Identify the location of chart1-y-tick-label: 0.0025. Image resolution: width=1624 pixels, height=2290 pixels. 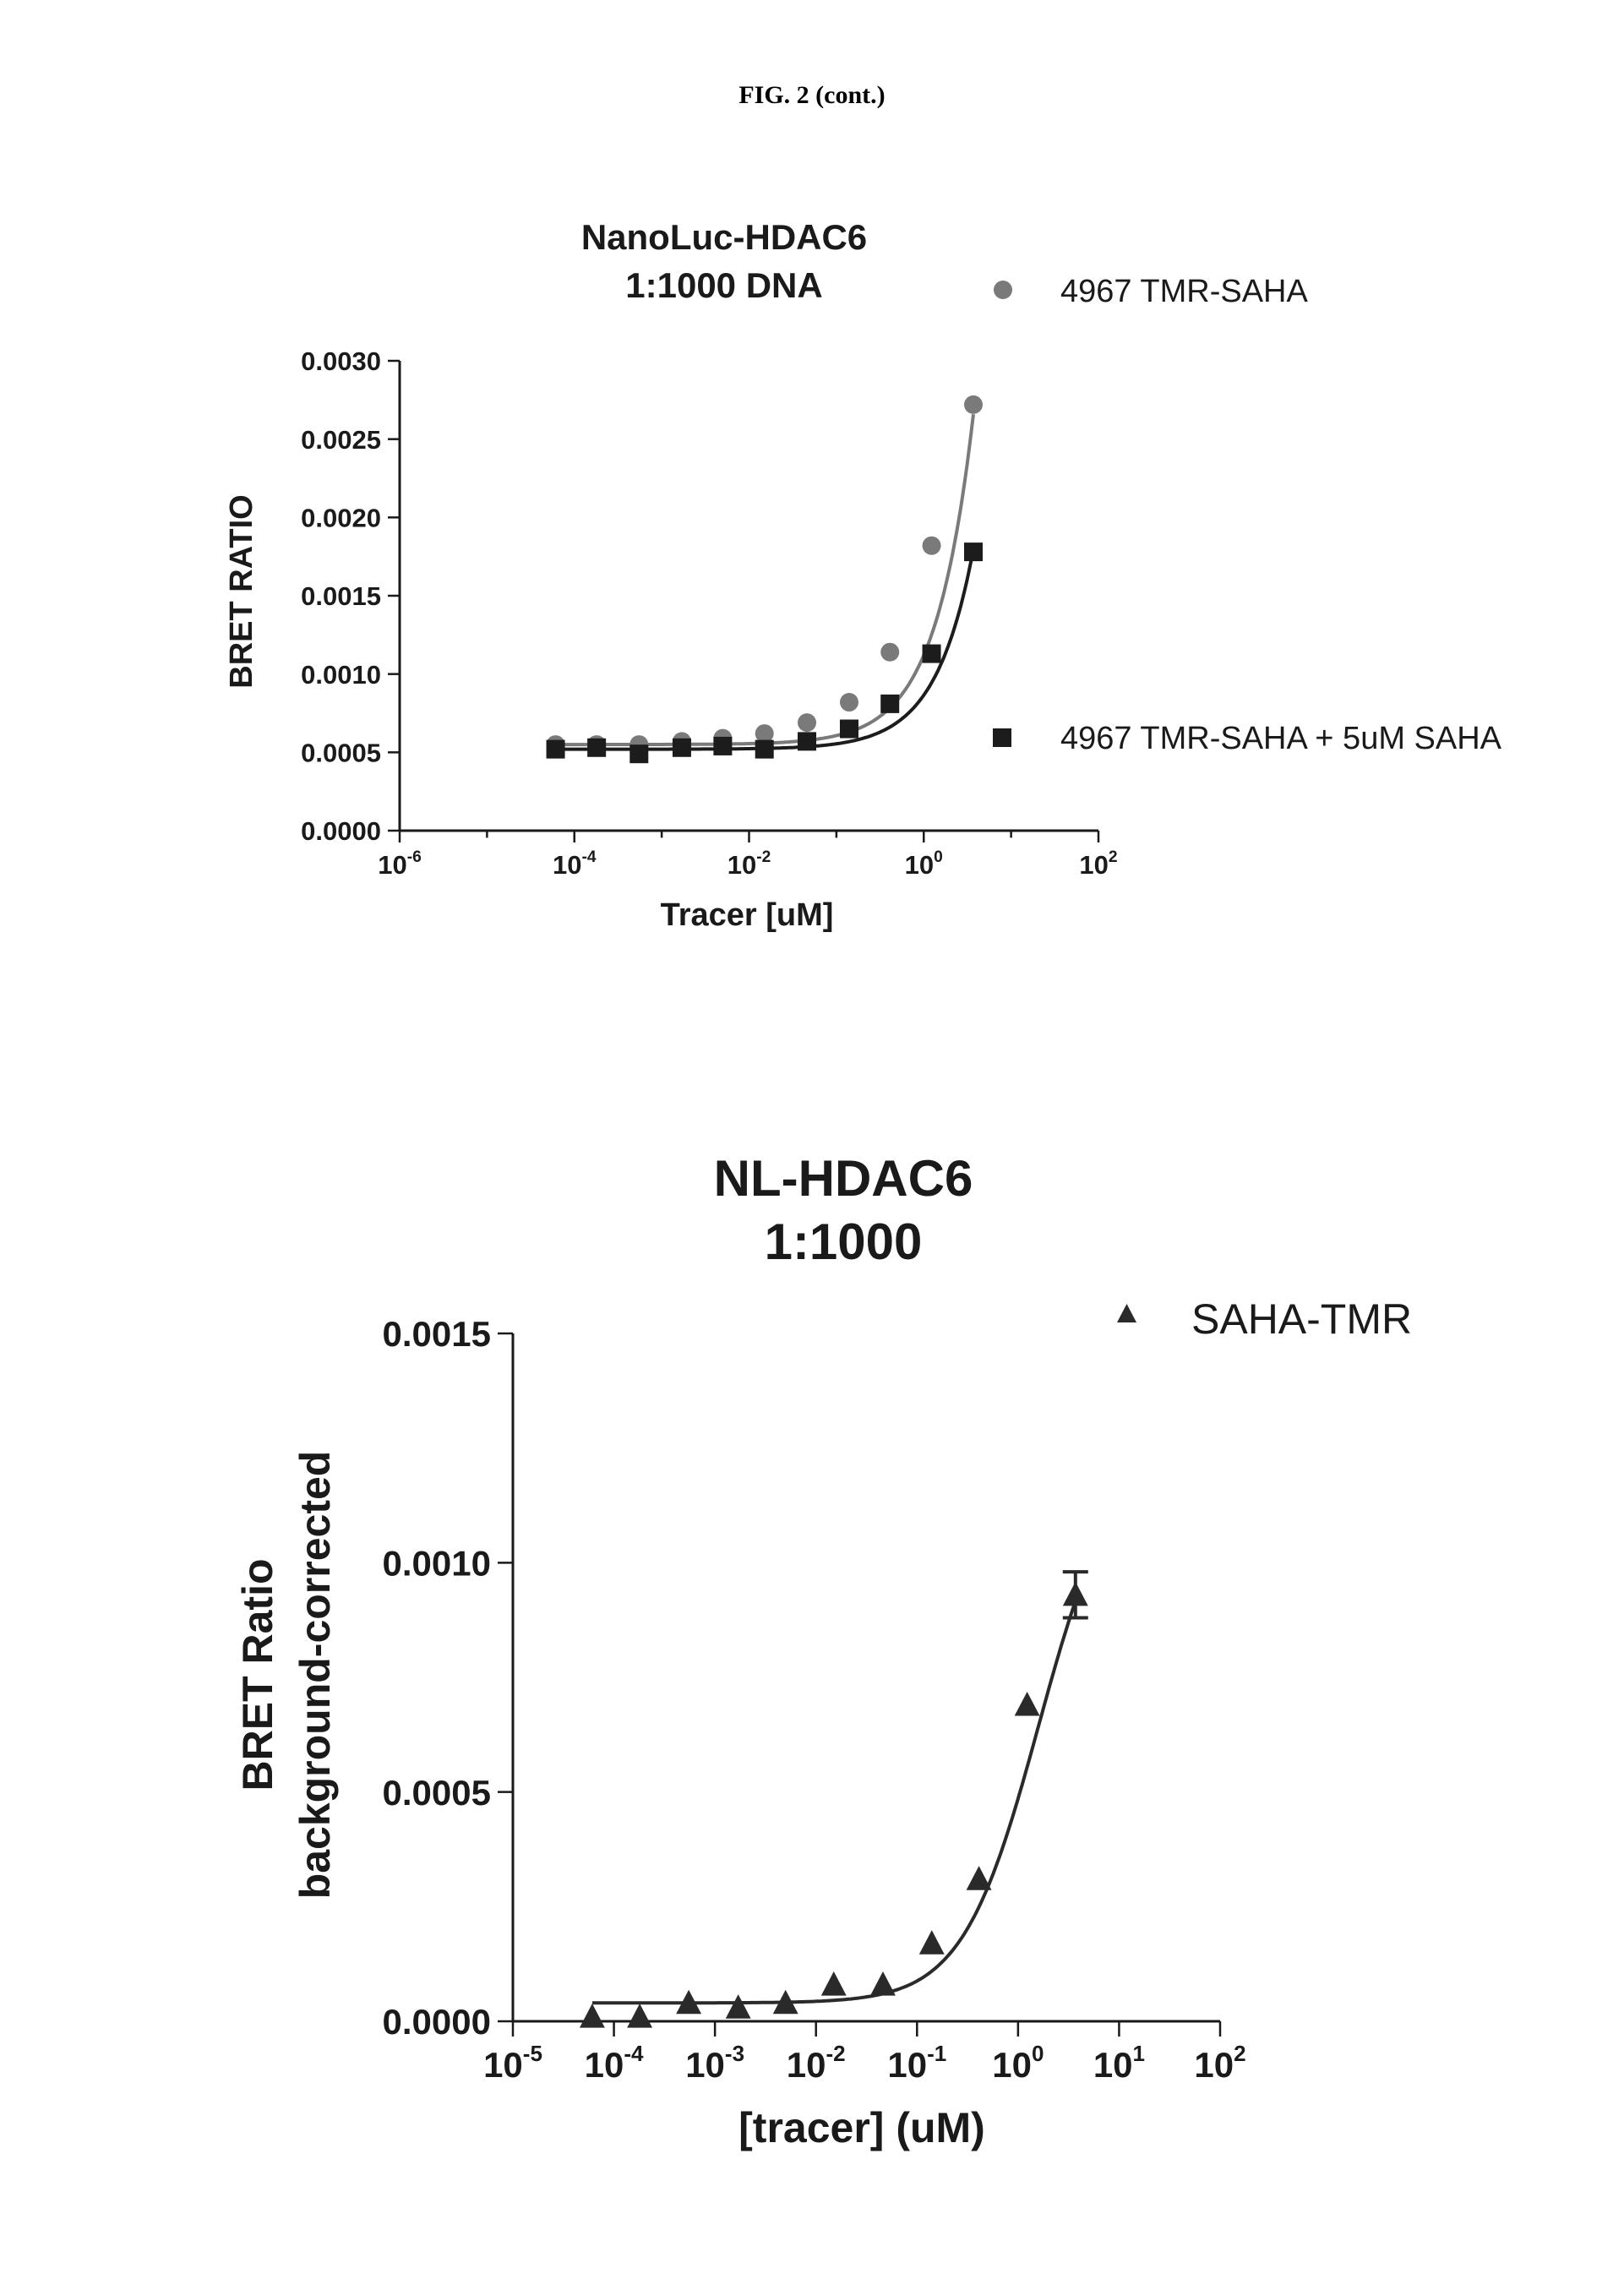
(341, 440).